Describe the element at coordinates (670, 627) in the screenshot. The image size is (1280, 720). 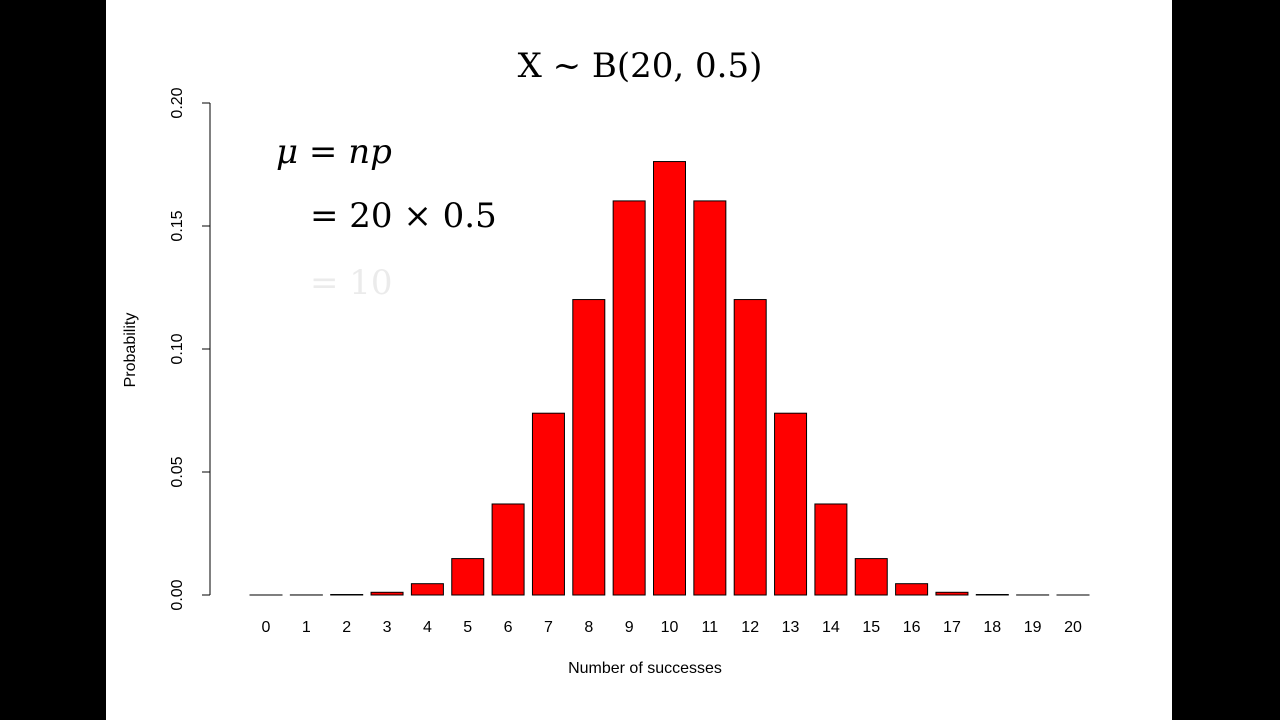
I see `x-tick-label: 10` at that location.